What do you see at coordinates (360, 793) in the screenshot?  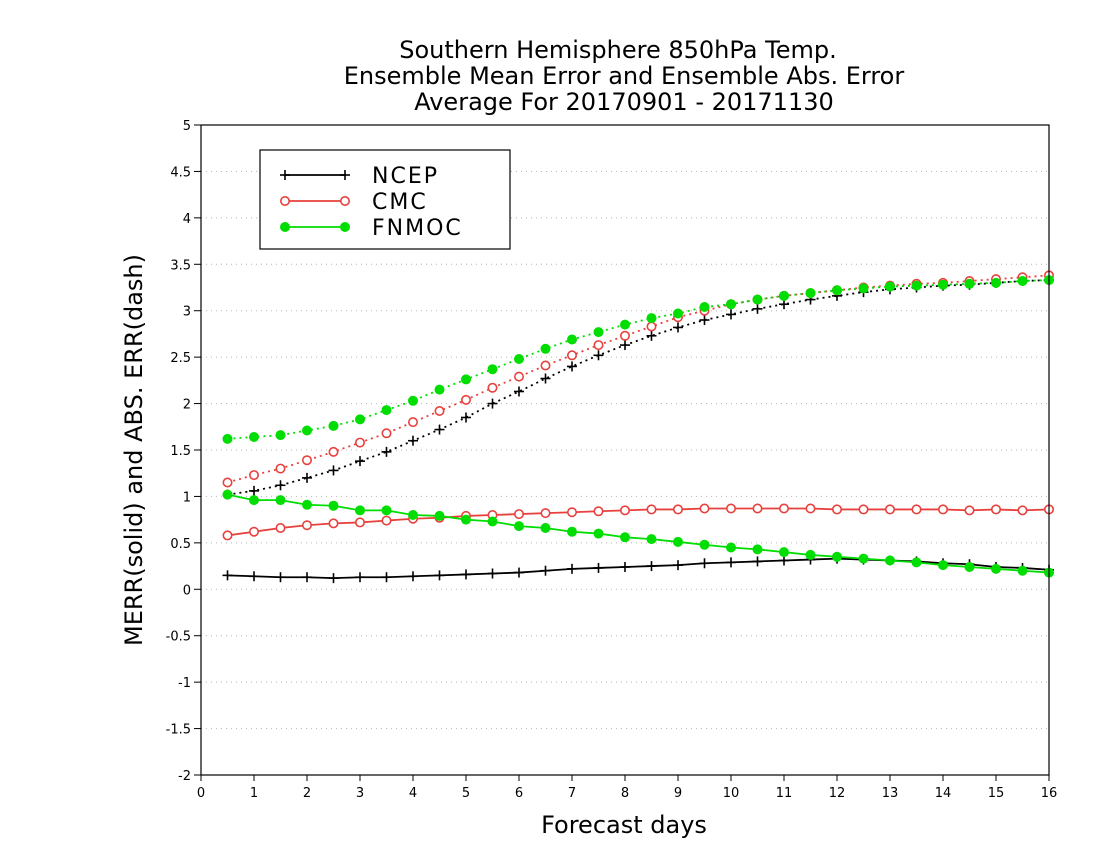 I see `x-tick-label: 3` at bounding box center [360, 793].